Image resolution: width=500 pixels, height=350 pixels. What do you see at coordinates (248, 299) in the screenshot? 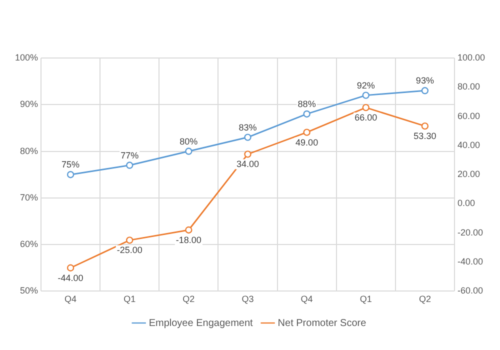
I see `x-tick-label: Q3` at bounding box center [248, 299].